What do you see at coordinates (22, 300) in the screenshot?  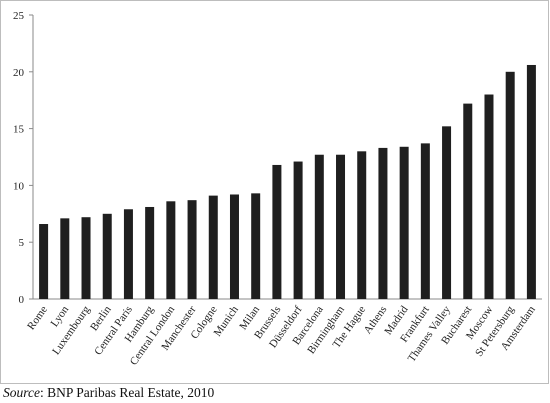 I see `y-tick-label: 0` at bounding box center [22, 300].